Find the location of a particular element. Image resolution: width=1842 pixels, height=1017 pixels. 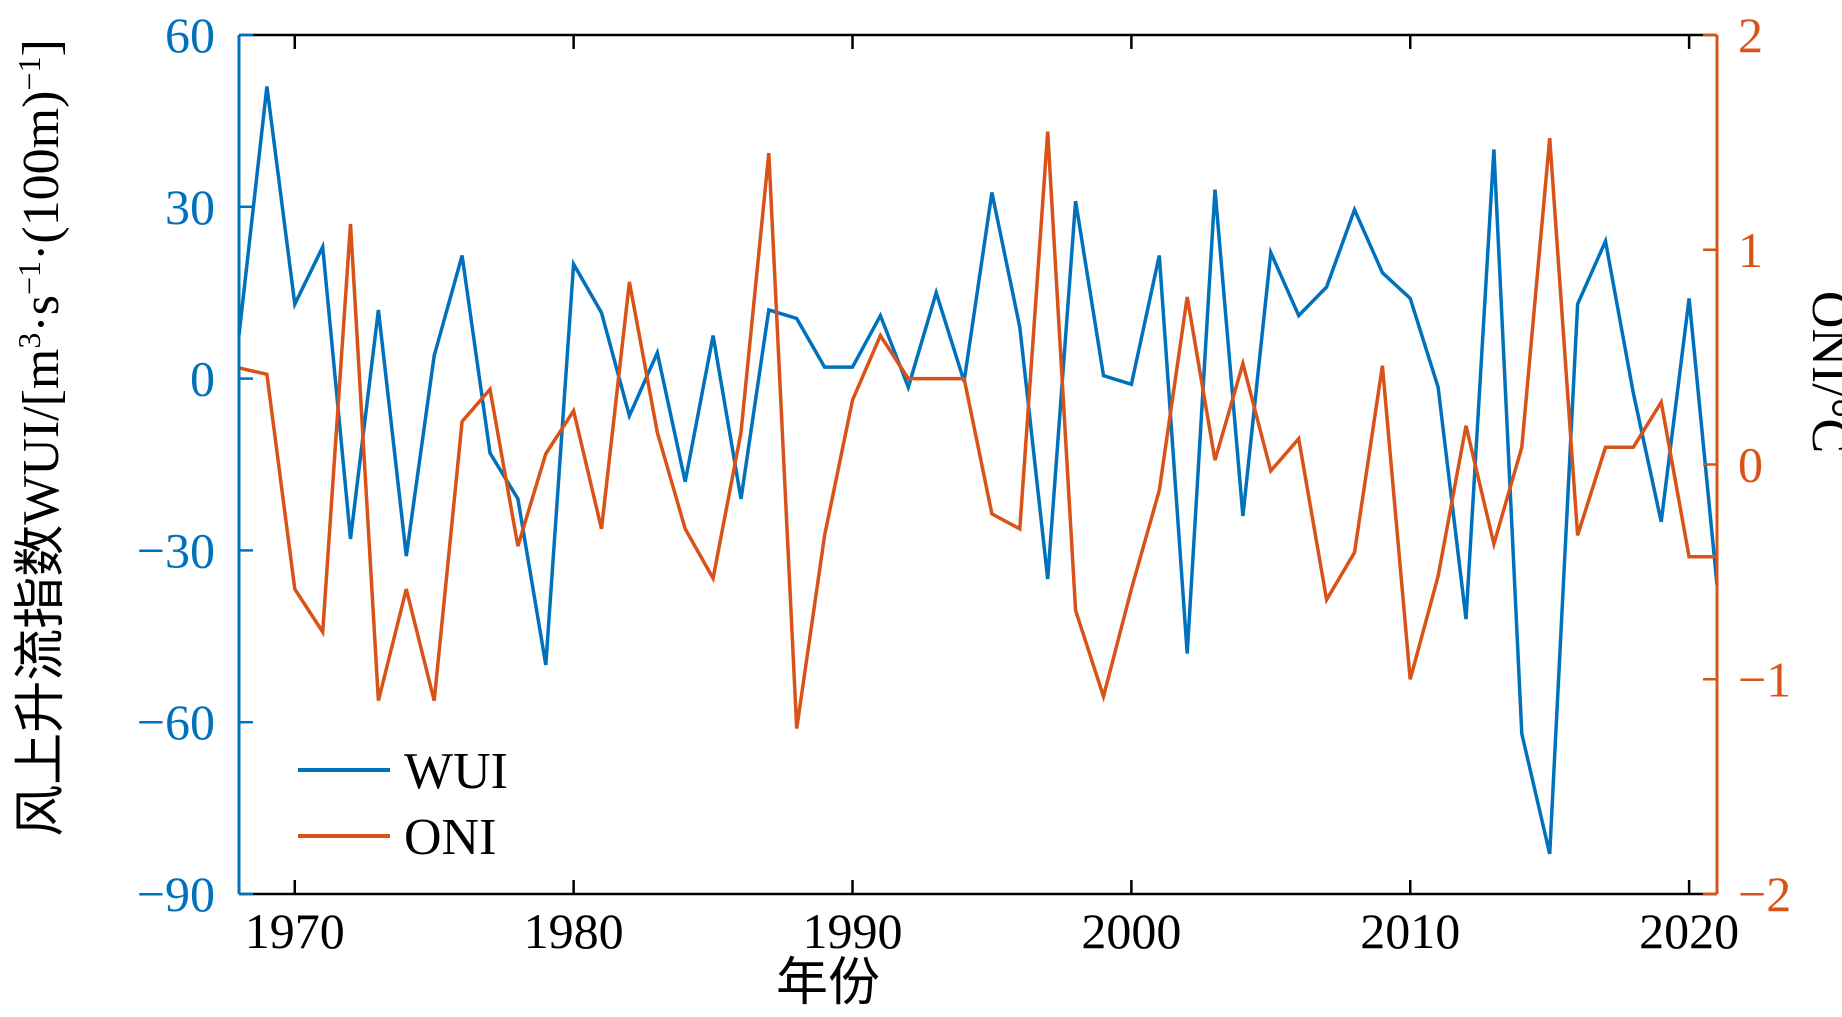

y-right-tick-label: 0 is located at coordinates (1750, 465).